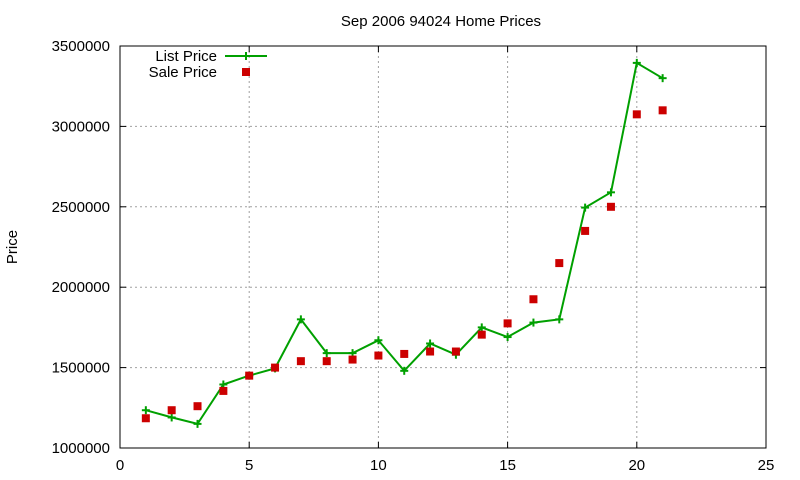 This screenshot has width=800, height=480. I want to click on x-tick-label: 10, so click(378, 465).